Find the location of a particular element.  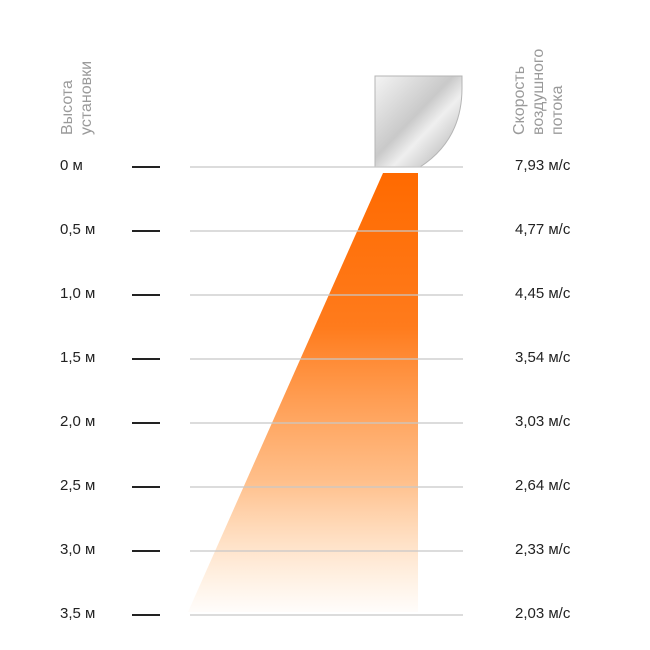

height-label: 2,0 м is located at coordinates (78, 421).